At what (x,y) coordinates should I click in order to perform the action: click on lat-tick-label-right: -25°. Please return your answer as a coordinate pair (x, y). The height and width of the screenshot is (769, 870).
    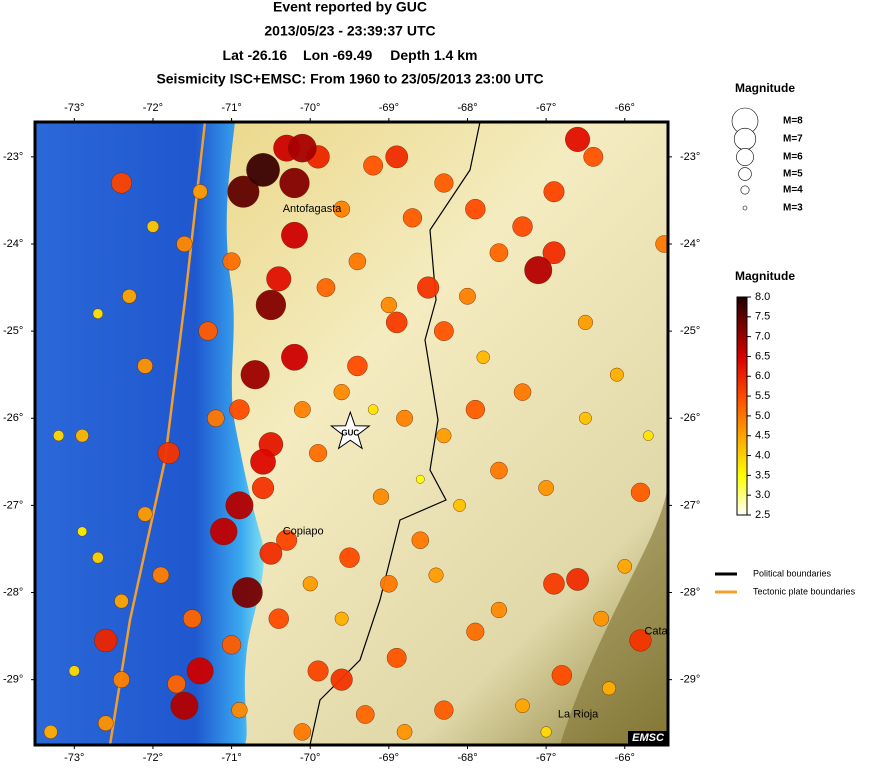
    Looking at the image, I should click on (690, 331).